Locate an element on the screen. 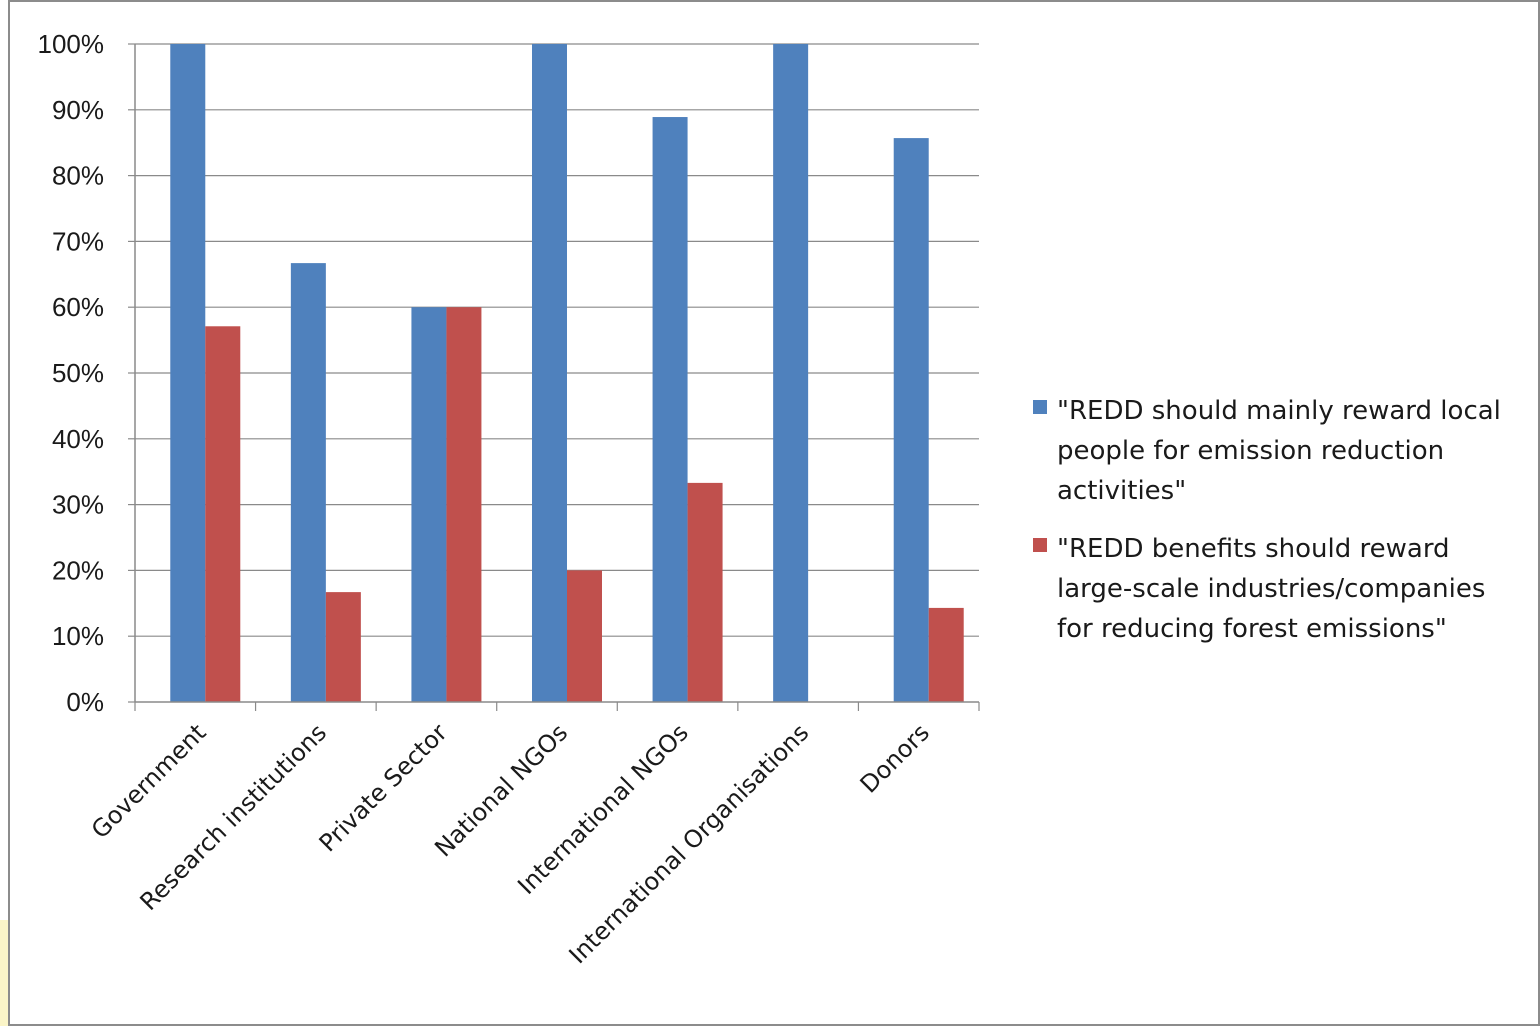  legend-swatch-series1 is located at coordinates (1040, 407).